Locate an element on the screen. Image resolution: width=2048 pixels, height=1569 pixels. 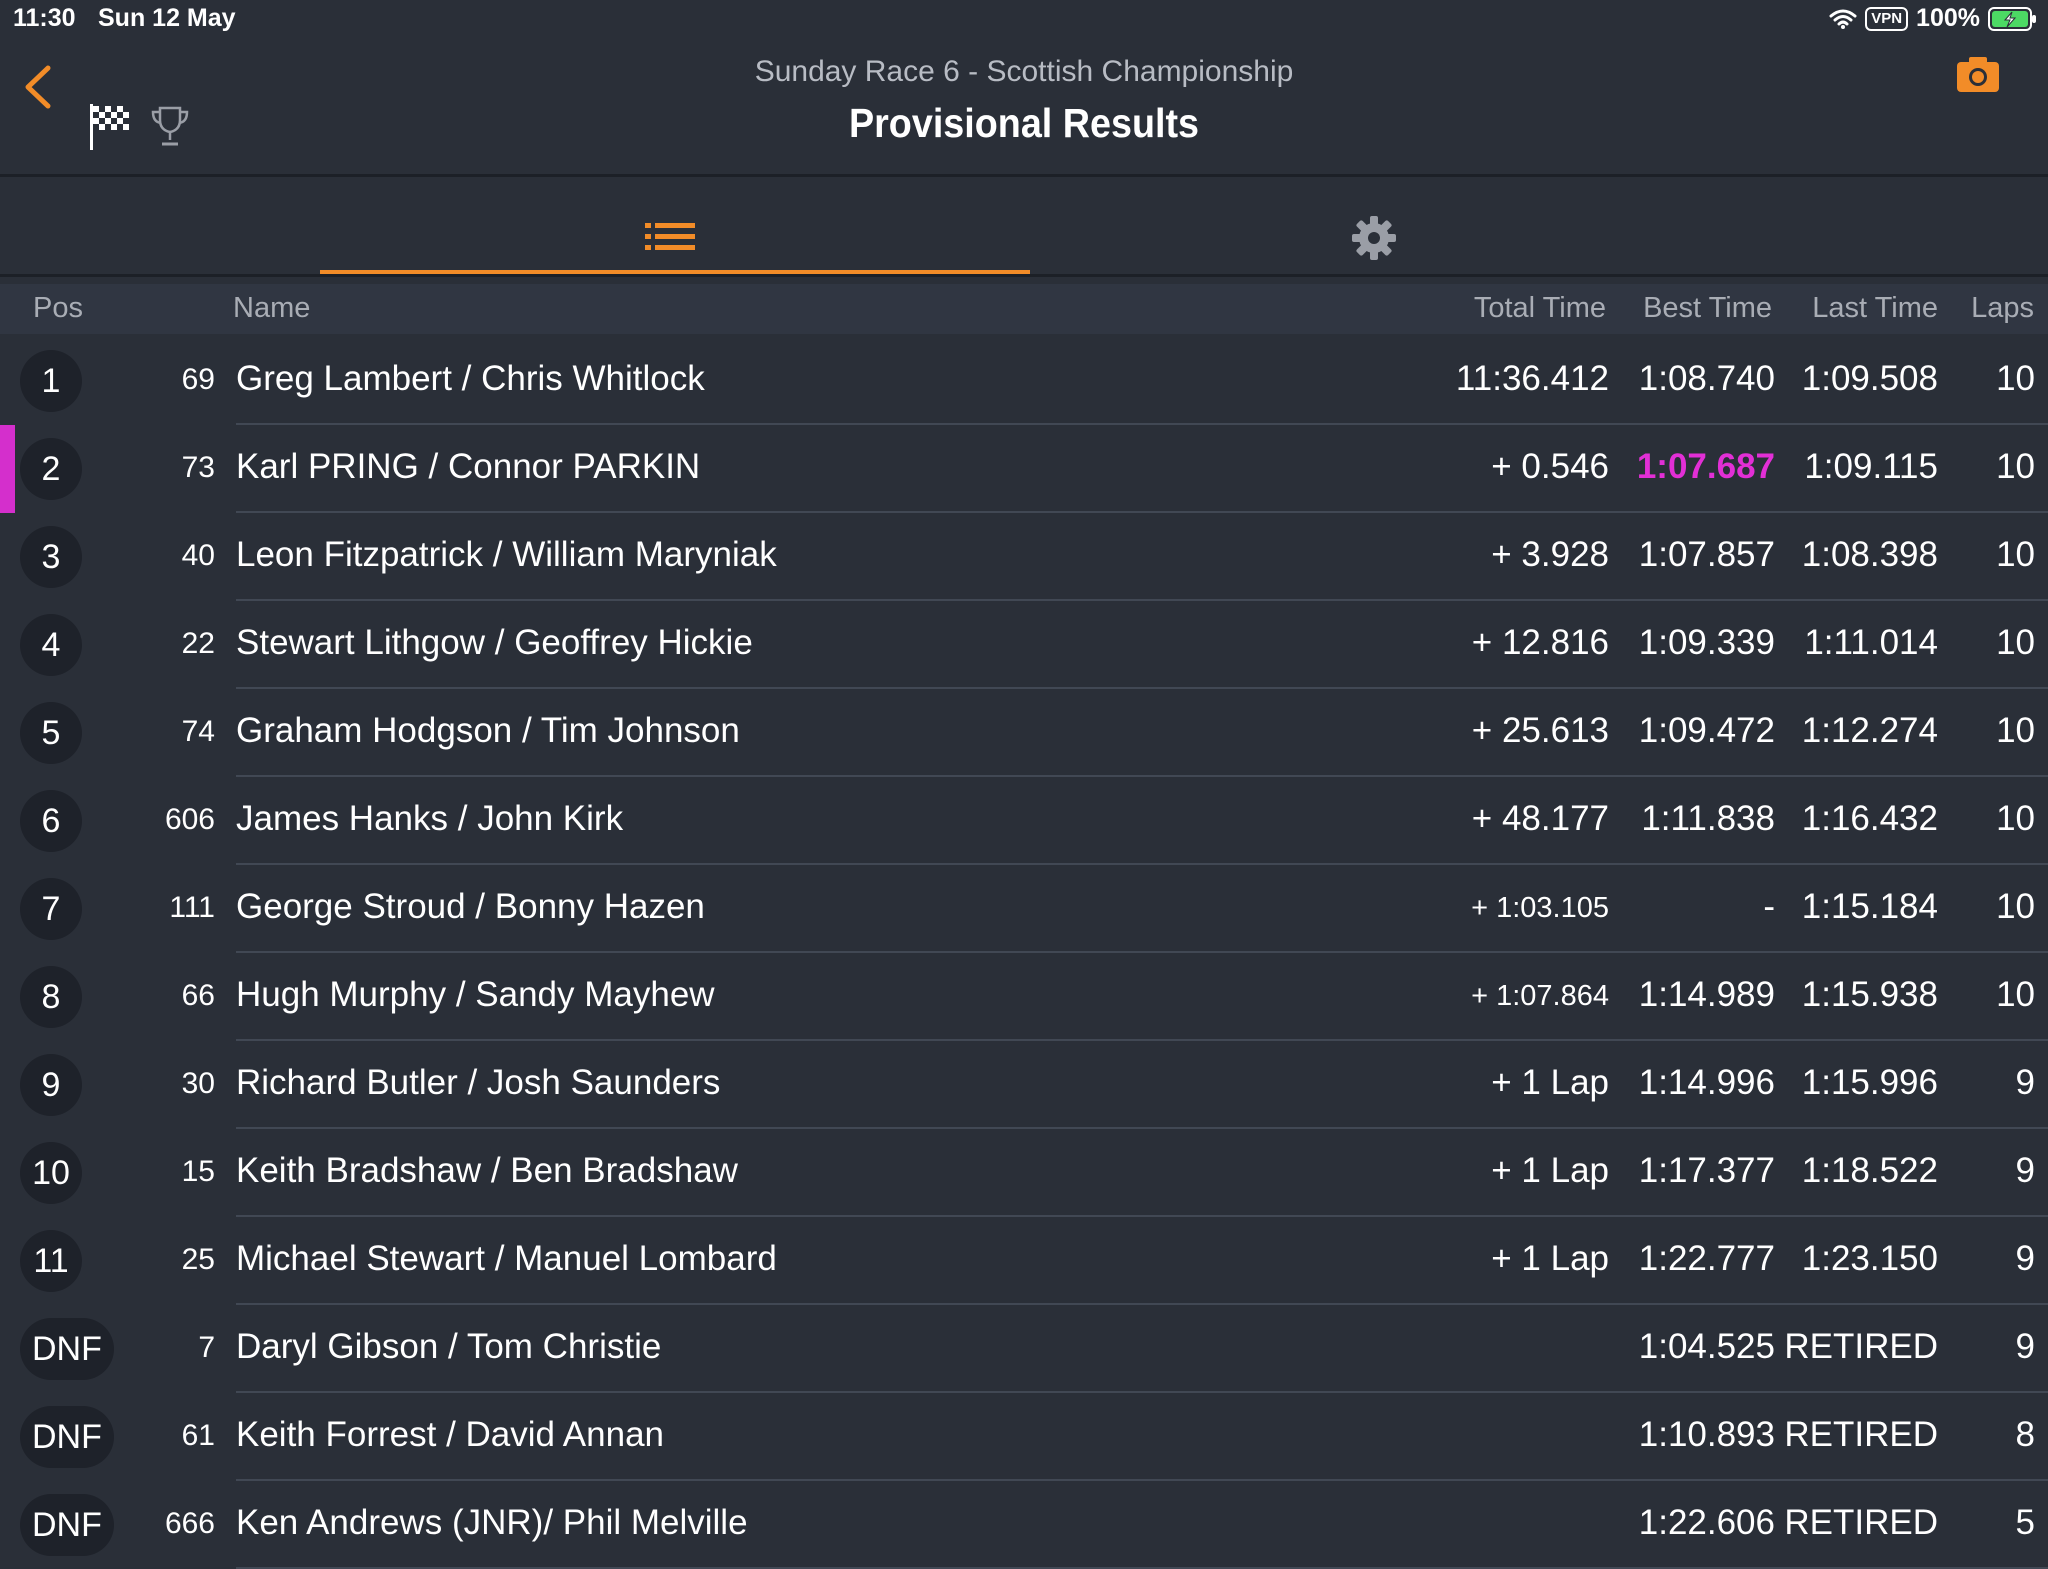
column-header-last-time: Last Time is located at coordinates (1875, 308).